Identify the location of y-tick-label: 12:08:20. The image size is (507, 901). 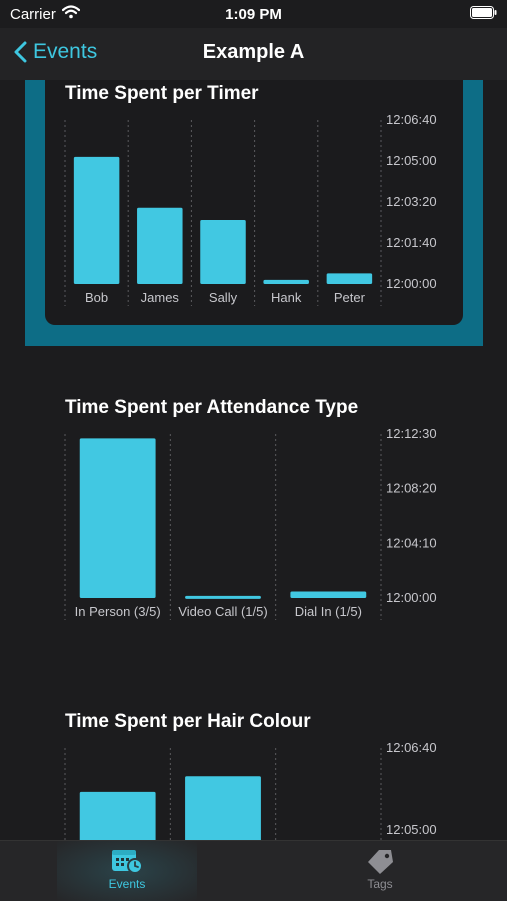
(411, 488).